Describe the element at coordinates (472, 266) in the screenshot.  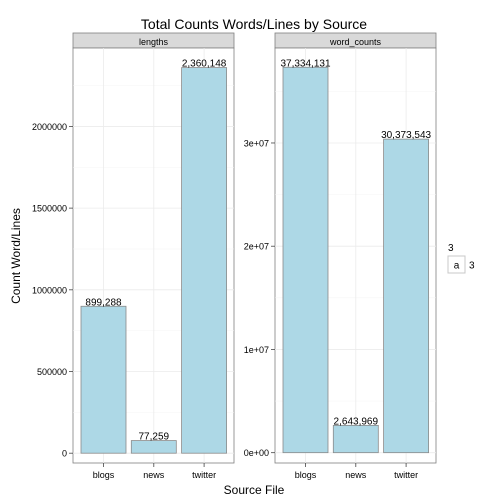
I see `legend-label: 3` at that location.